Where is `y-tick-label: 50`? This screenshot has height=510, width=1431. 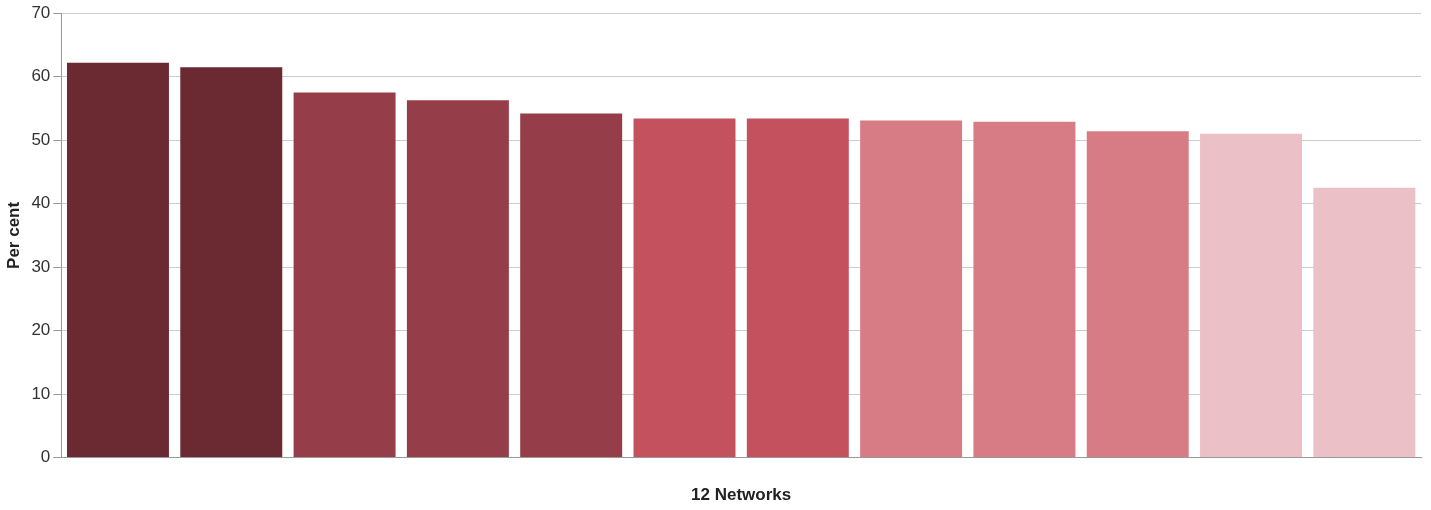
y-tick-label: 50 is located at coordinates (41, 139).